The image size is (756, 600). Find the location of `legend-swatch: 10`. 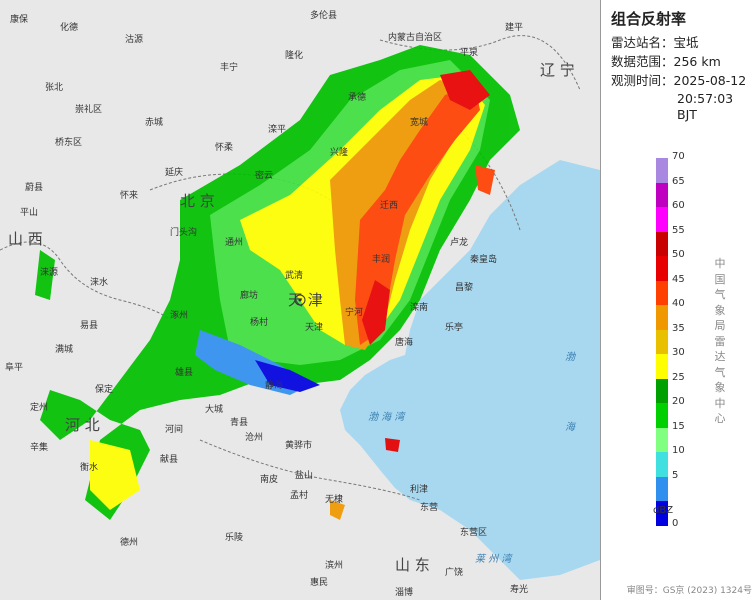

legend-swatch: 10 is located at coordinates (670, 461).